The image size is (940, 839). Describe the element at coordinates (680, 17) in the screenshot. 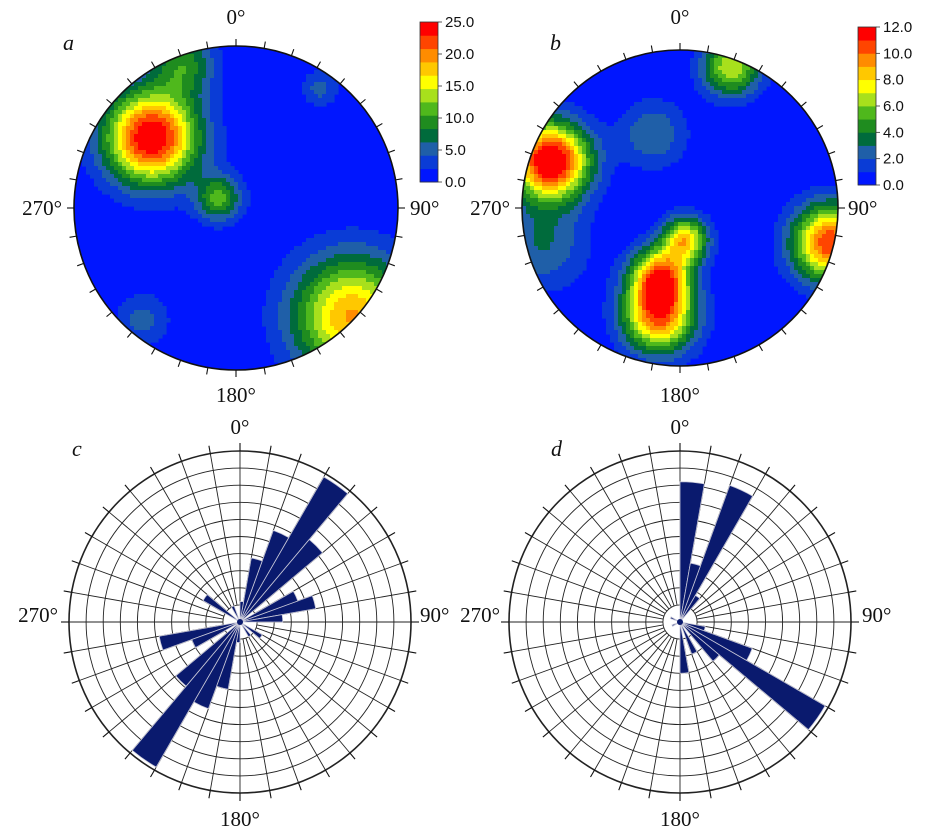

I see `direction-label-north-b: 0°` at that location.